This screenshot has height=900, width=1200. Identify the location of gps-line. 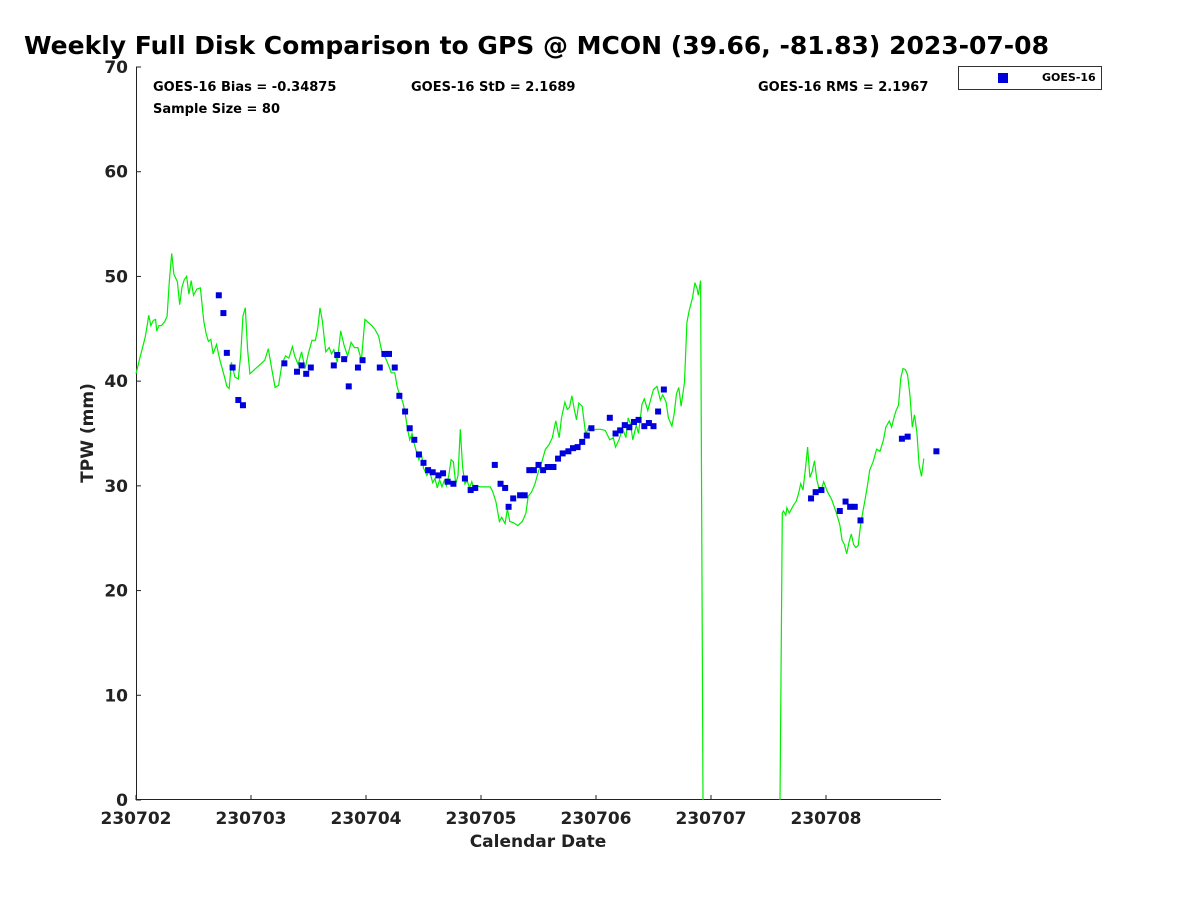
(852, 584).